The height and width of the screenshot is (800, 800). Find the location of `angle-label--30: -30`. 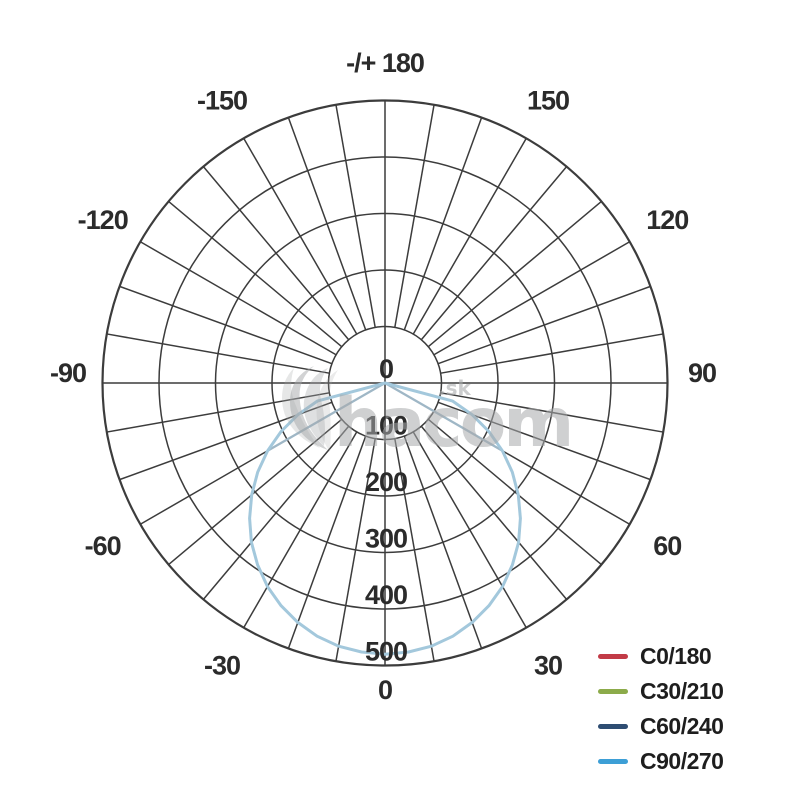

angle-label--30: -30 is located at coordinates (222, 665).